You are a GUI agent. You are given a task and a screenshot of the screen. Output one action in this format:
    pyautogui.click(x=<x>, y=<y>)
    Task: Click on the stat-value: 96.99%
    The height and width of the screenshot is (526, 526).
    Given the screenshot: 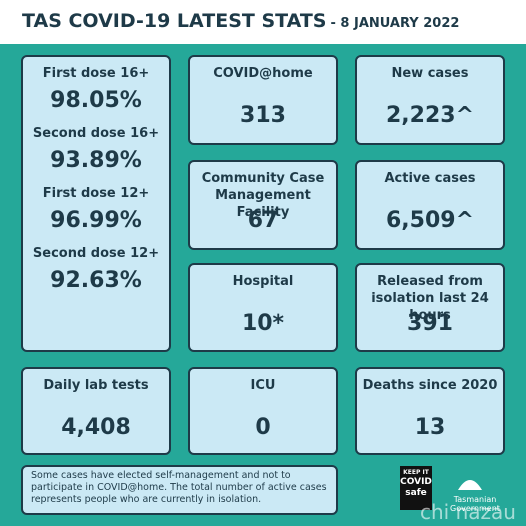 What is the action you would take?
    pyautogui.click(x=96, y=220)
    